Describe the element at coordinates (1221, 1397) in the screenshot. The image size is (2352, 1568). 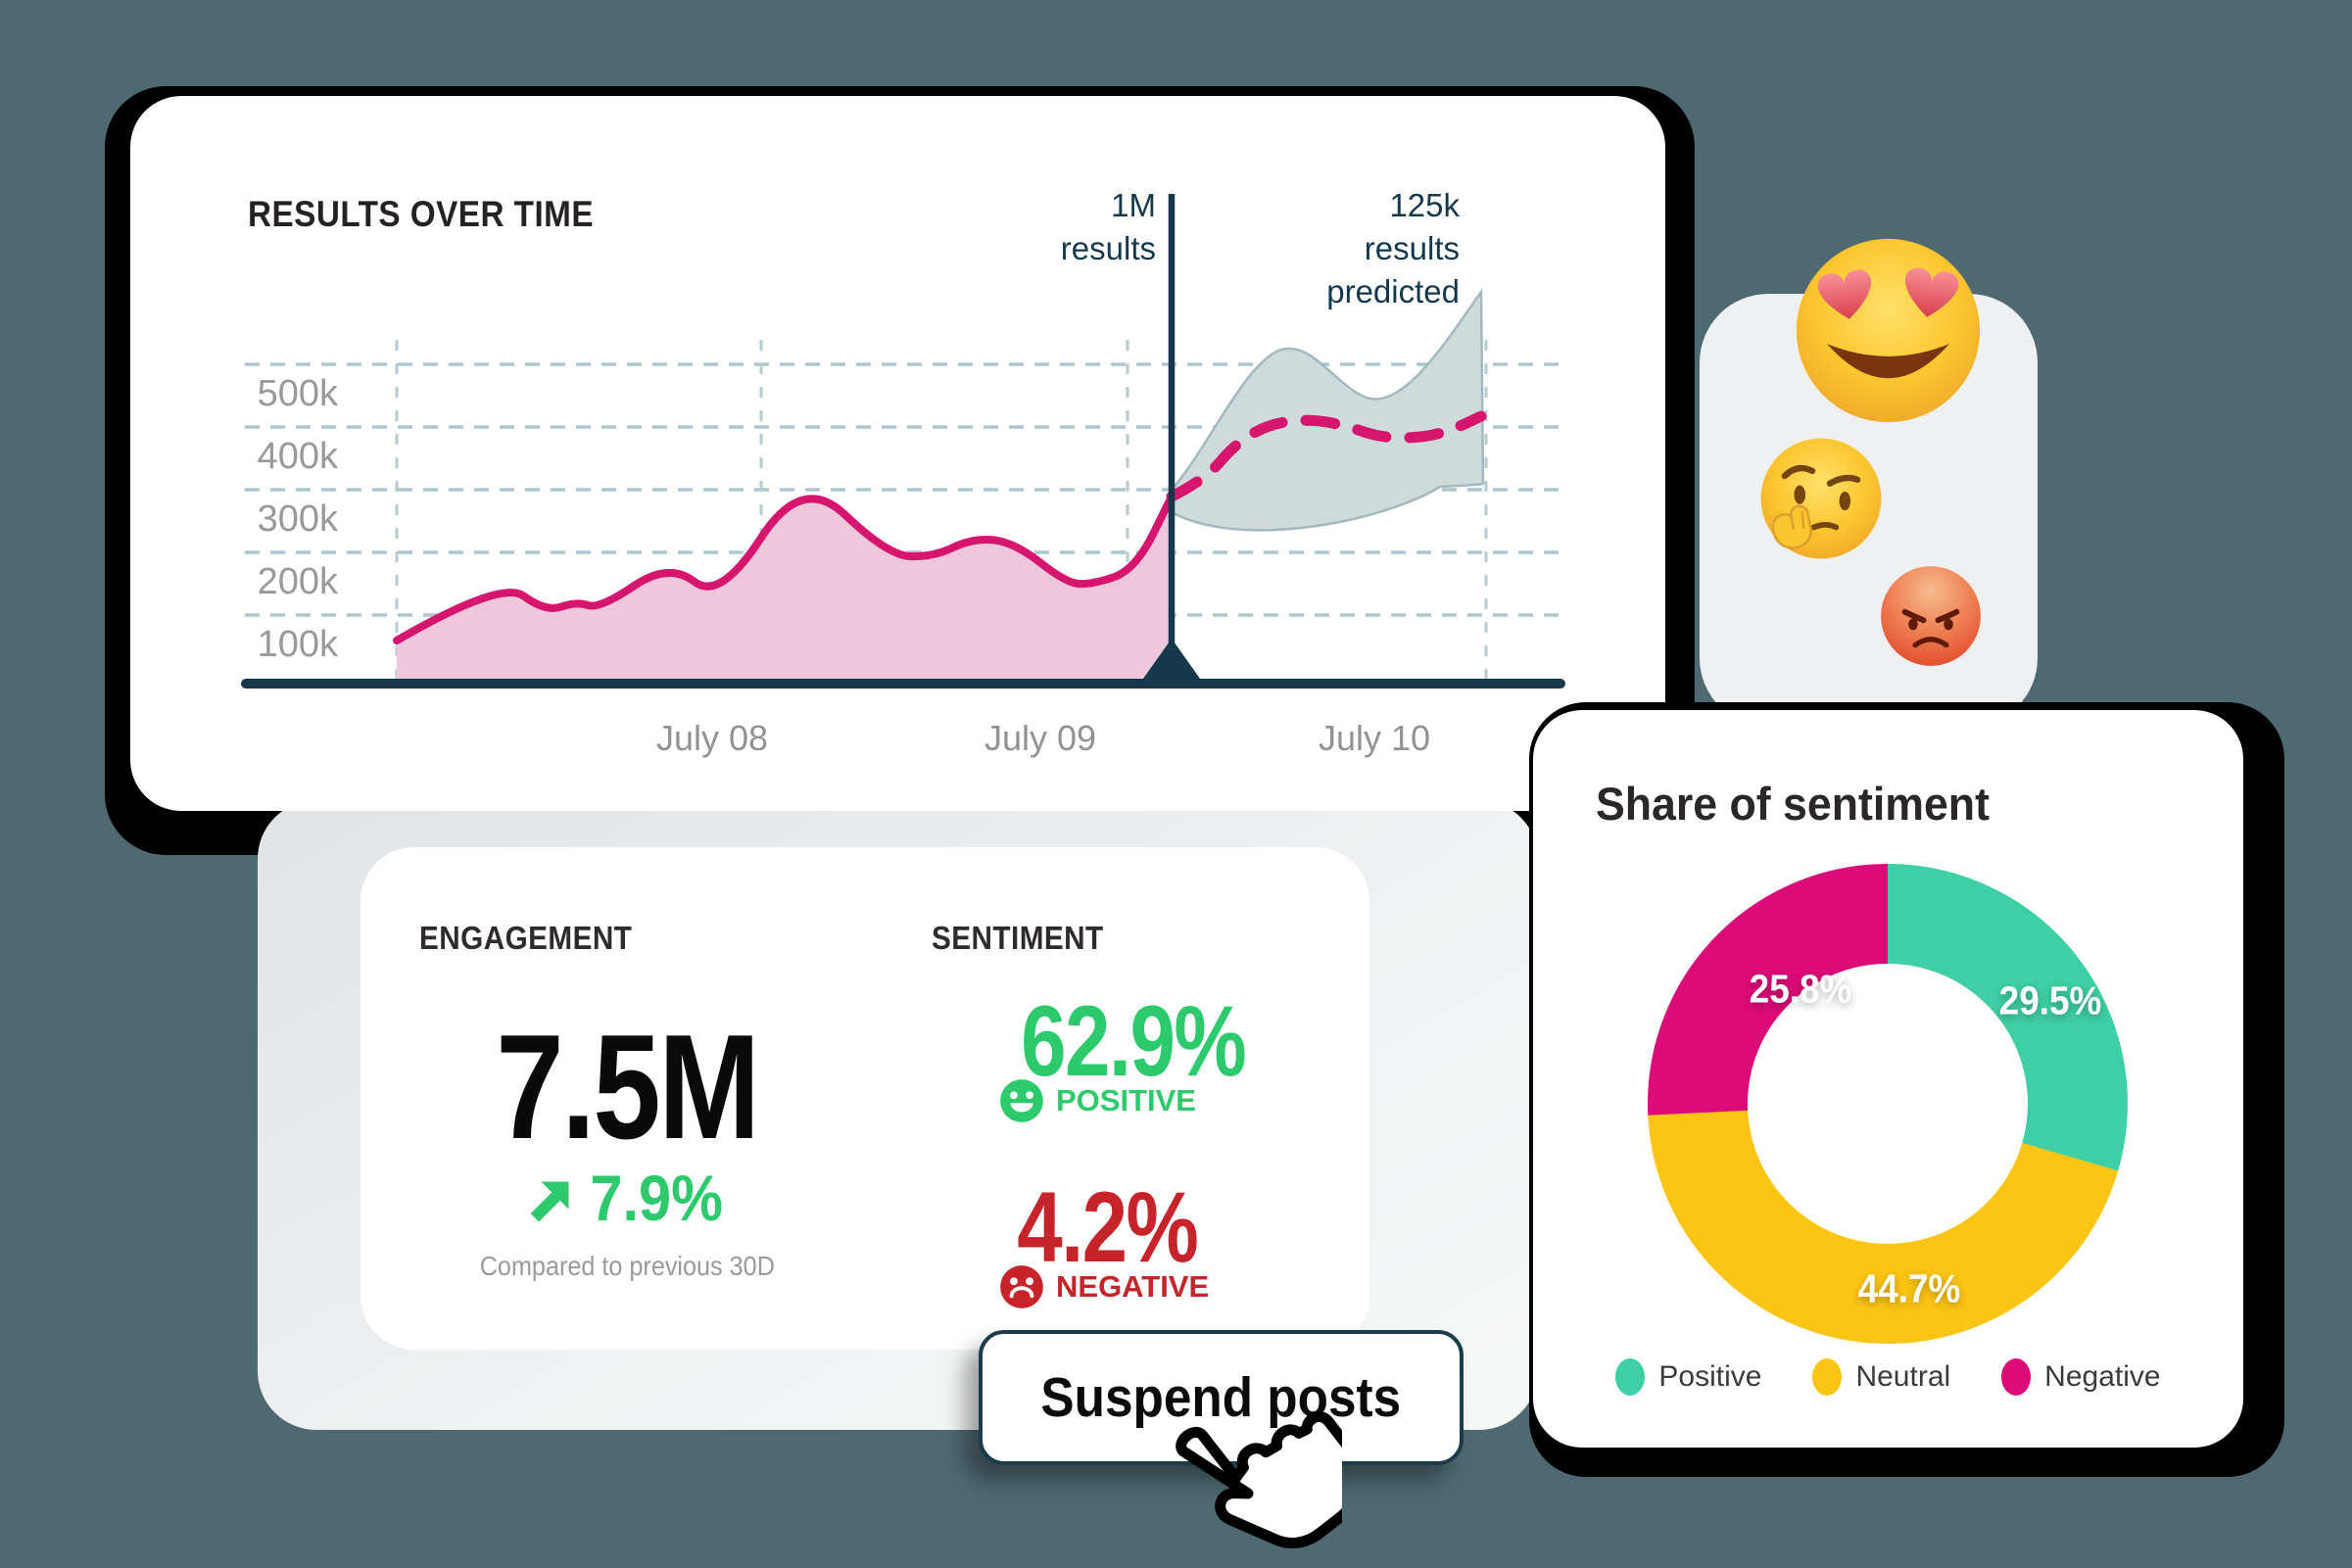
I see `suspend-posts-button: Suspend posts` at that location.